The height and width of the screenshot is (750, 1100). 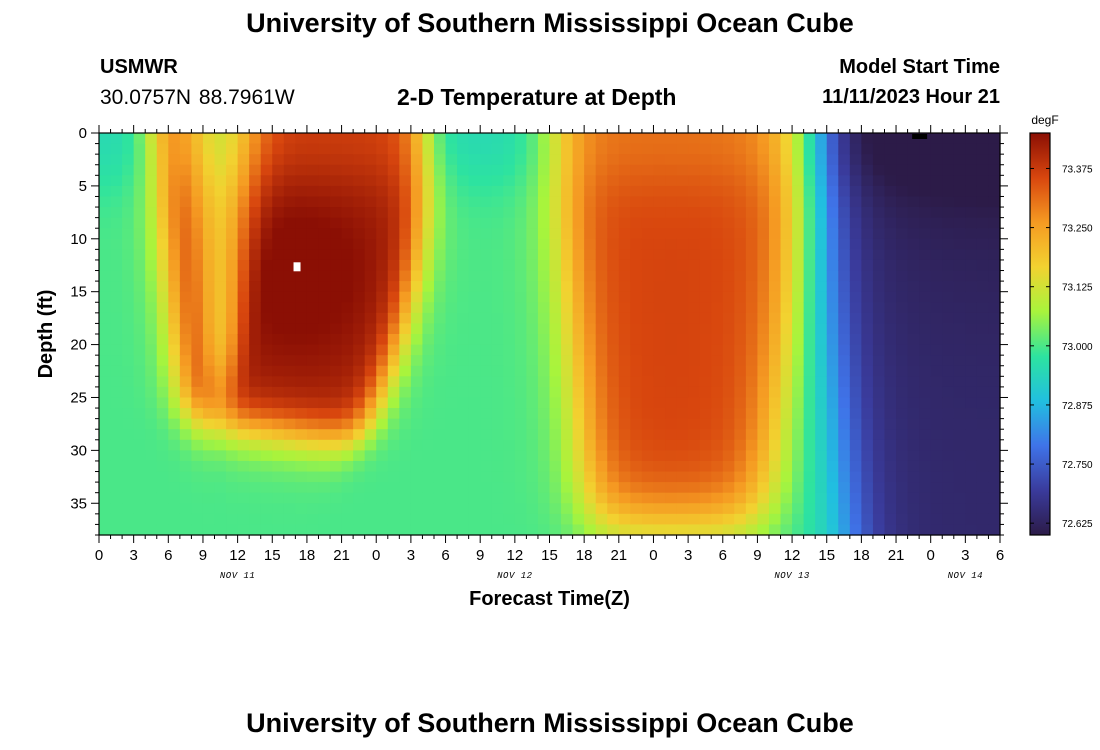 What do you see at coordinates (1040, 334) in the screenshot?
I see `colorbar-ramp` at bounding box center [1040, 334].